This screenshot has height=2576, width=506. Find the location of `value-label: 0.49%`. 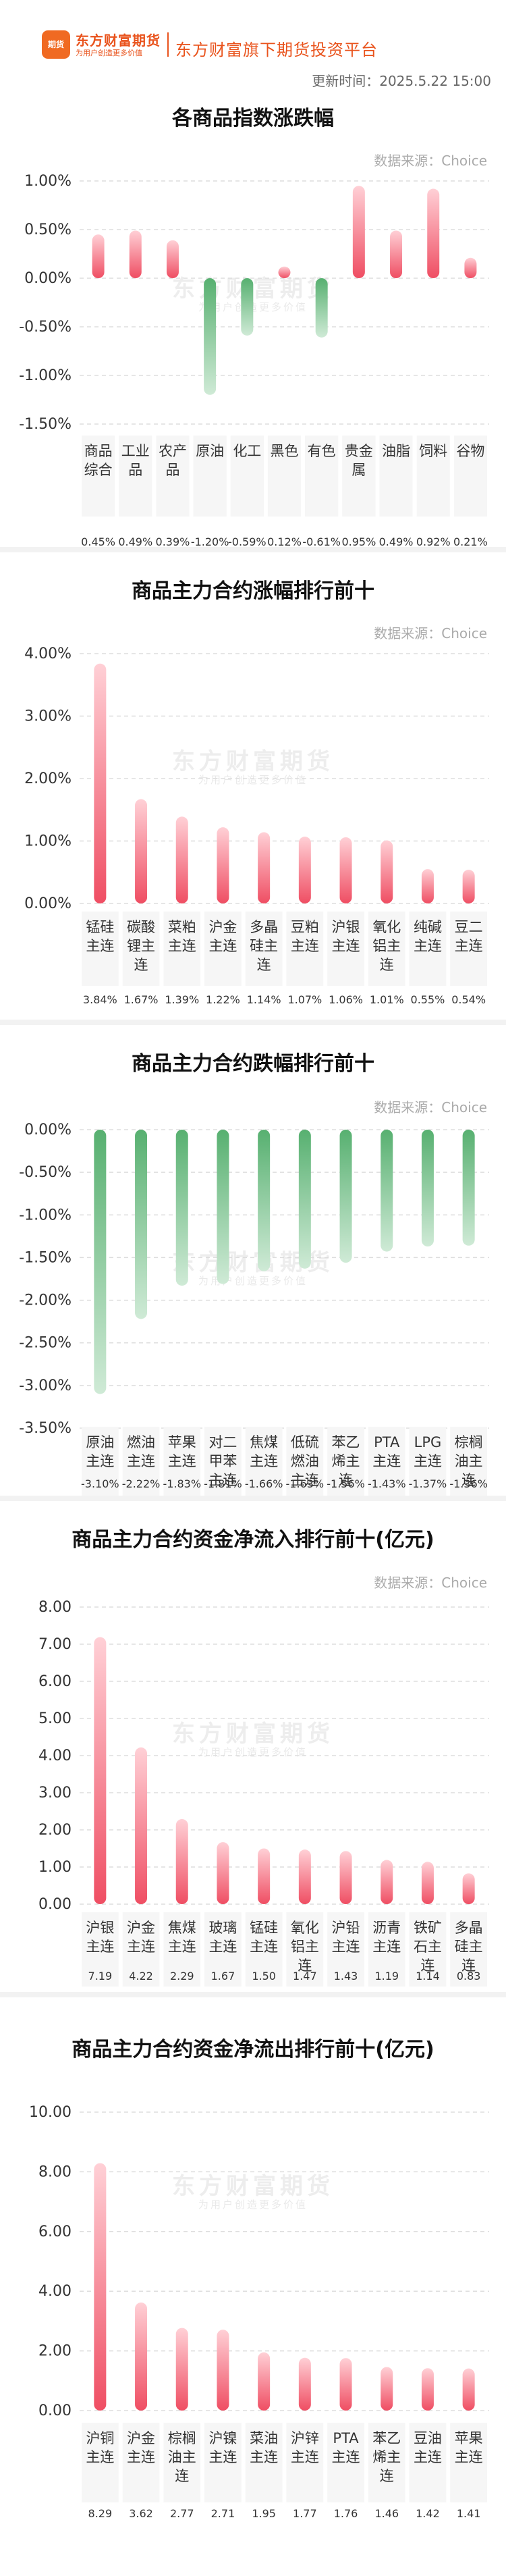

value-label: 0.49% is located at coordinates (135, 541).